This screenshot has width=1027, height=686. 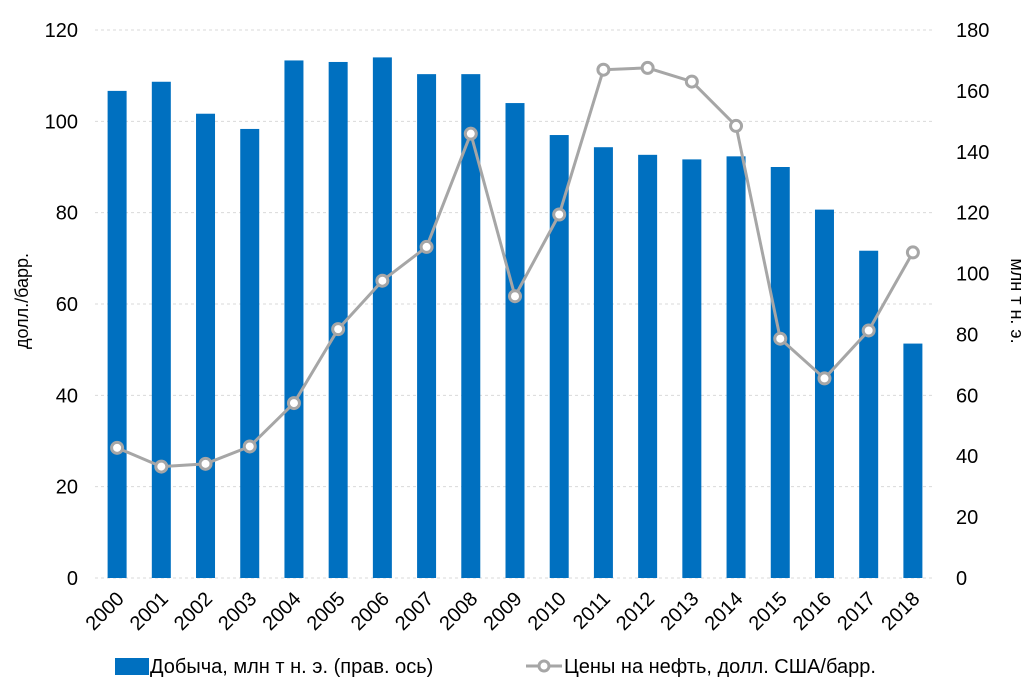 What do you see at coordinates (967, 396) in the screenshot?
I see `right-tick-label: 60` at bounding box center [967, 396].